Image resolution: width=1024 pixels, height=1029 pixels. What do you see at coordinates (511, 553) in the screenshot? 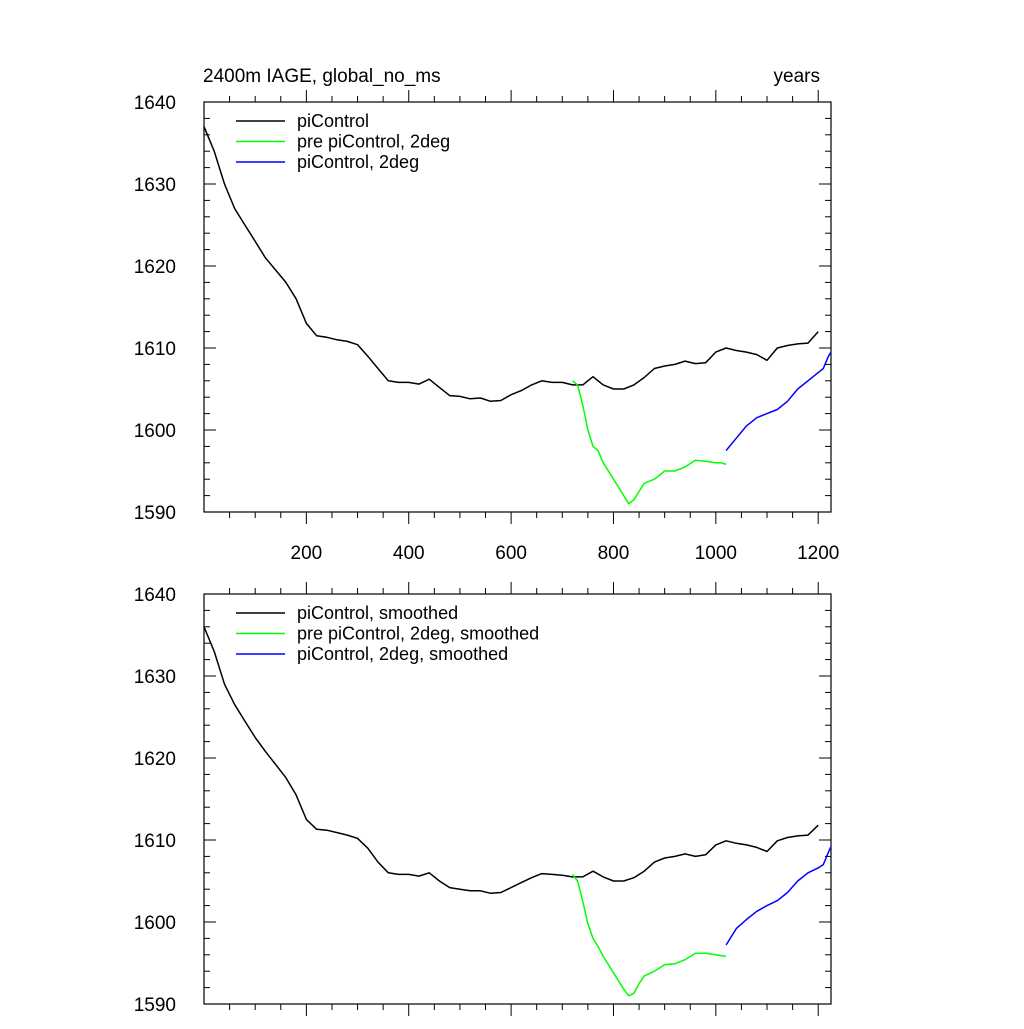
I see `x-tick-label: 600` at bounding box center [511, 553].